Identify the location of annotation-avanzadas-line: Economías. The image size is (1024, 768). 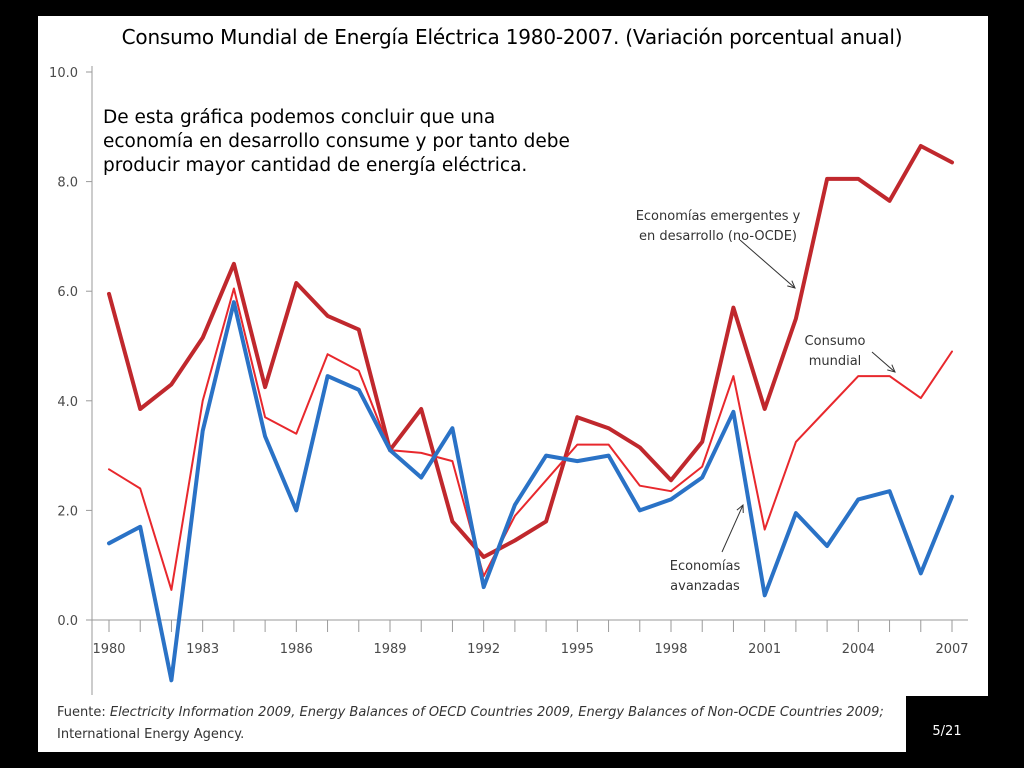
(705, 566).